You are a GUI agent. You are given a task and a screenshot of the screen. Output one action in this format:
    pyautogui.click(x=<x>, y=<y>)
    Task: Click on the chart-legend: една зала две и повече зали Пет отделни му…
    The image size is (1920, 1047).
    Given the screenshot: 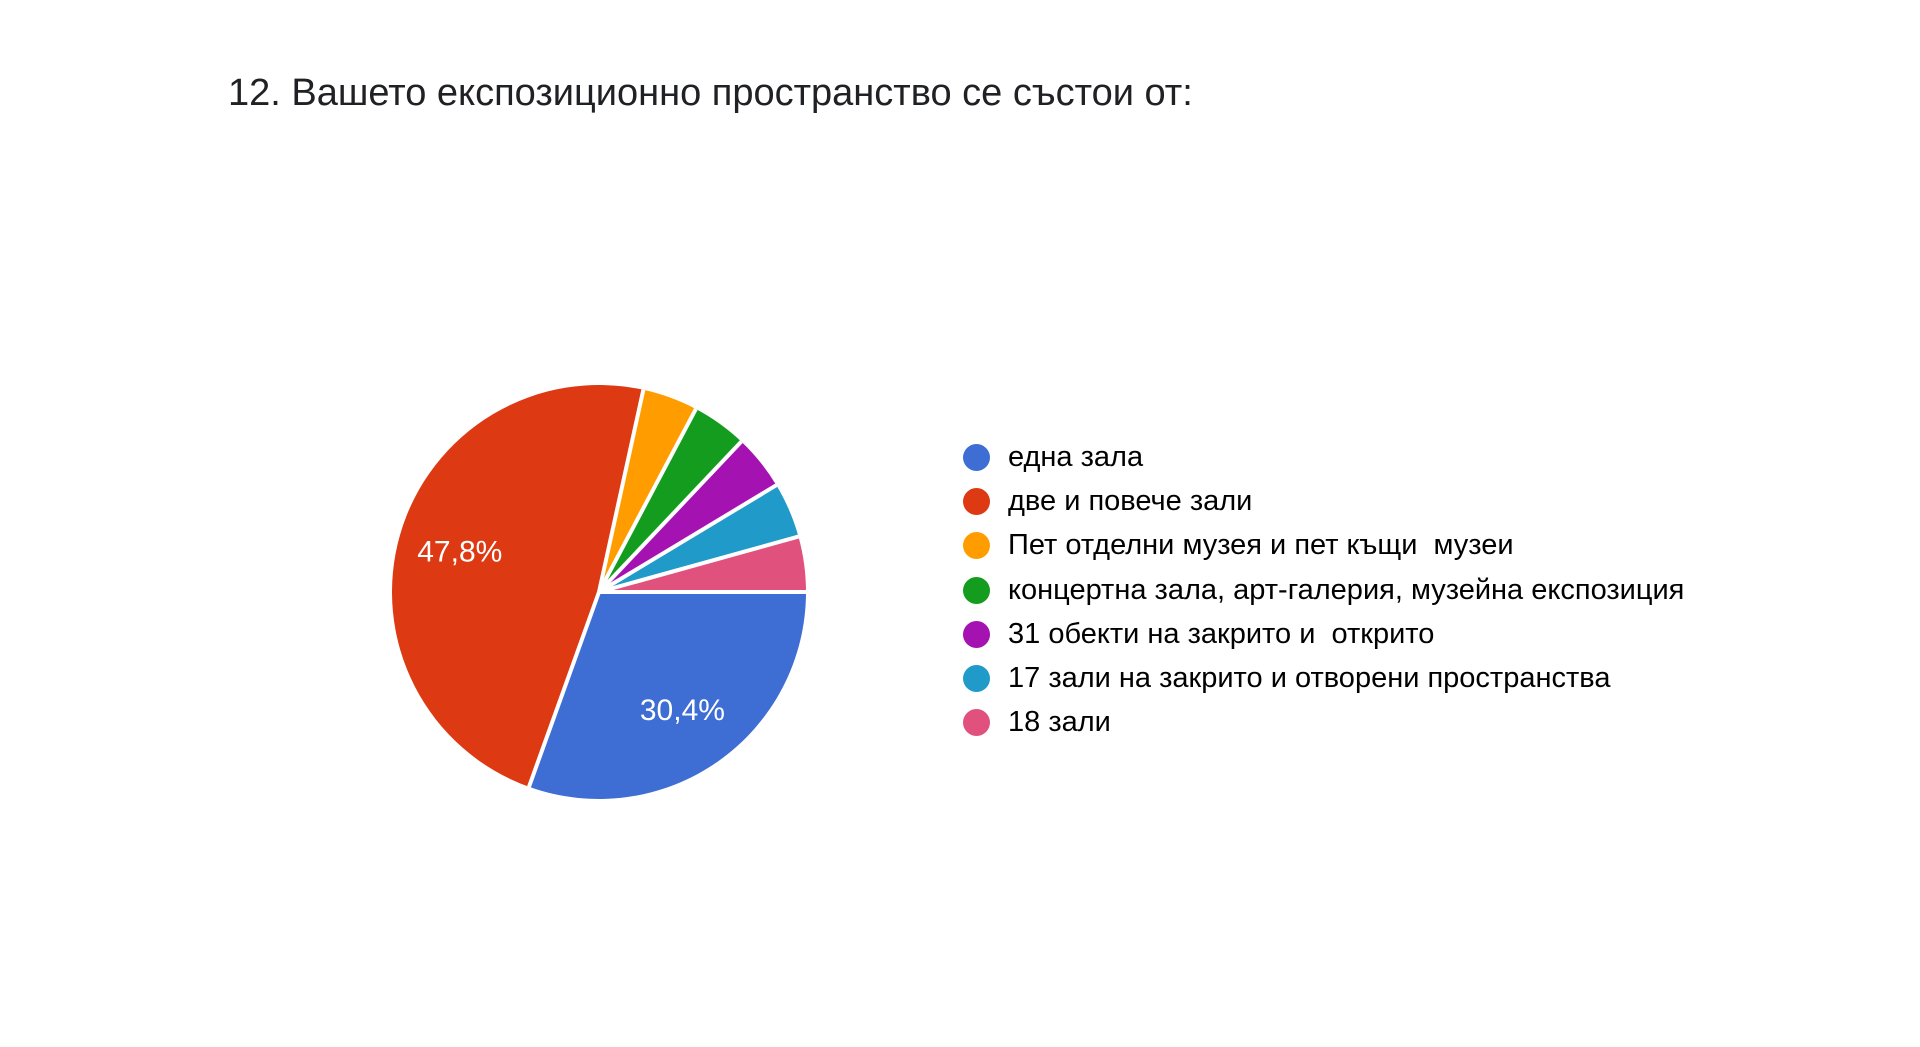 What is the action you would take?
    pyautogui.click(x=1323, y=590)
    